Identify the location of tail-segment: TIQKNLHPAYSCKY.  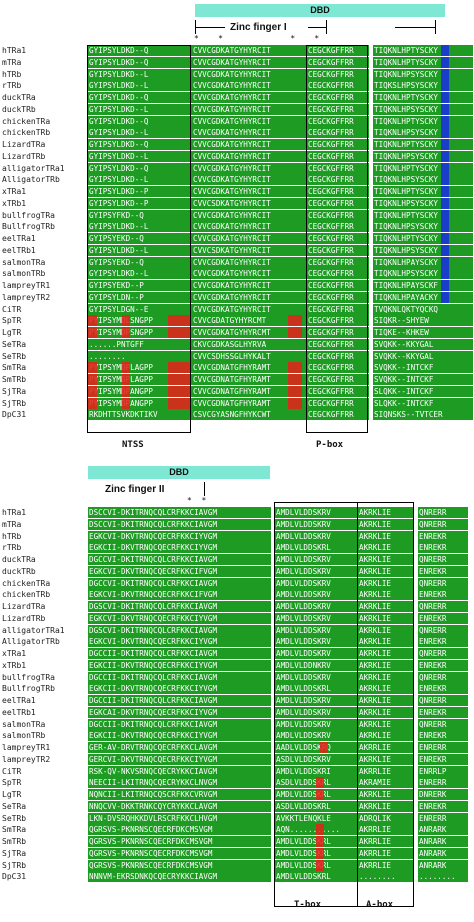
(423, 262).